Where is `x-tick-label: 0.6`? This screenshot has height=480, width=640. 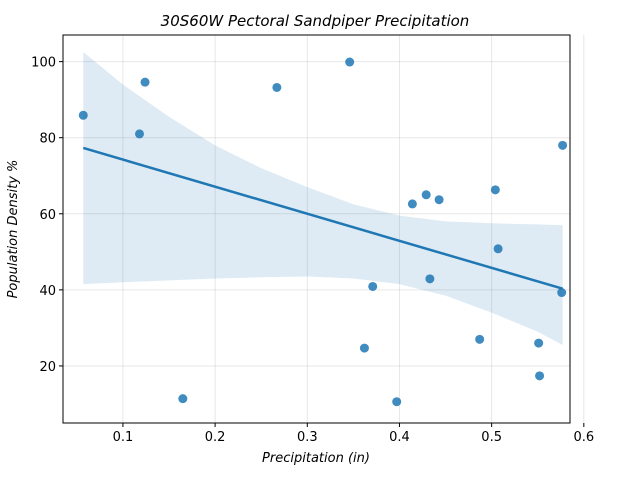
x-tick-label: 0.6 is located at coordinates (583, 437).